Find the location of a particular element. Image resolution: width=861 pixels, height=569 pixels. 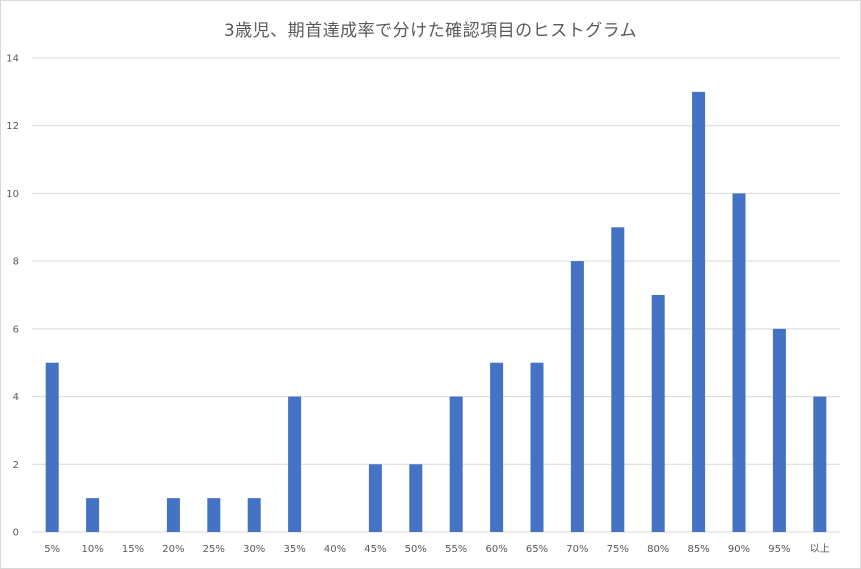

x-tick-label: 40% is located at coordinates (335, 549).